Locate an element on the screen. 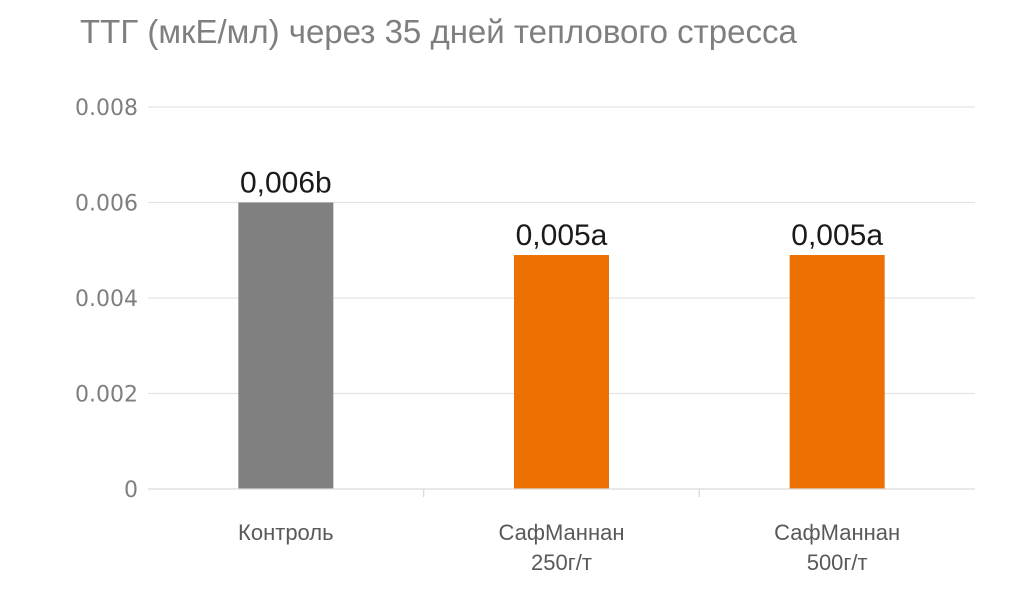 Image resolution: width=1024 pixels, height=591 pixels. y-tick-label: 0 is located at coordinates (131, 490).